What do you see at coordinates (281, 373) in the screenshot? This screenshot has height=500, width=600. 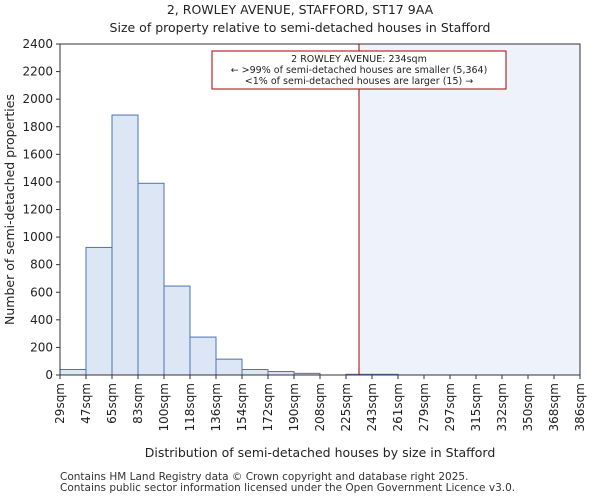 I see `bar-172sqm` at bounding box center [281, 373].